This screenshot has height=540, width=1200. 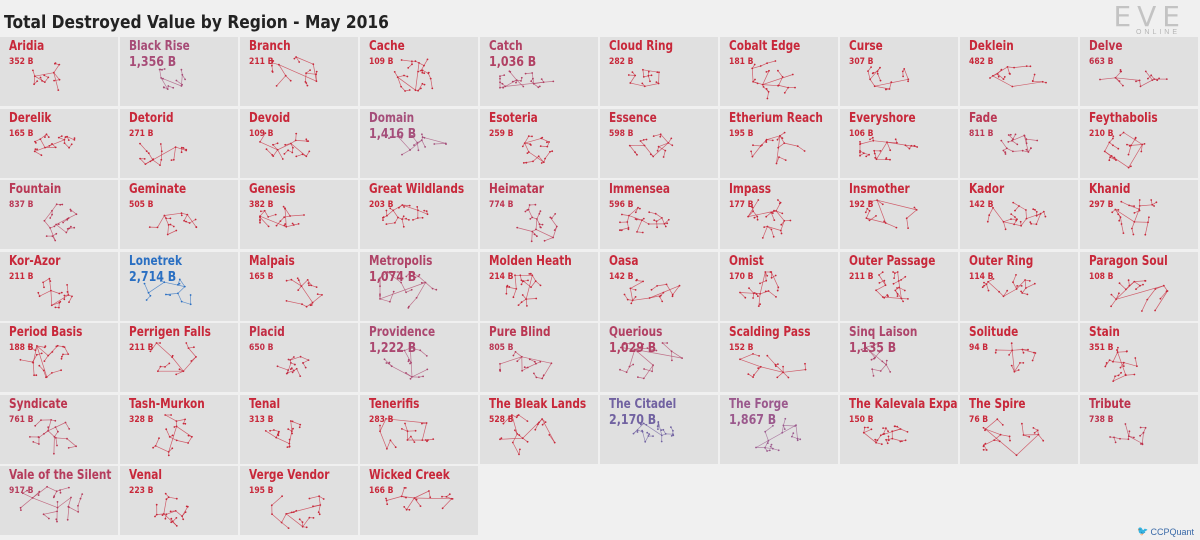 What do you see at coordinates (267, 332) in the screenshot?
I see `region-name: Placid` at bounding box center [267, 332].